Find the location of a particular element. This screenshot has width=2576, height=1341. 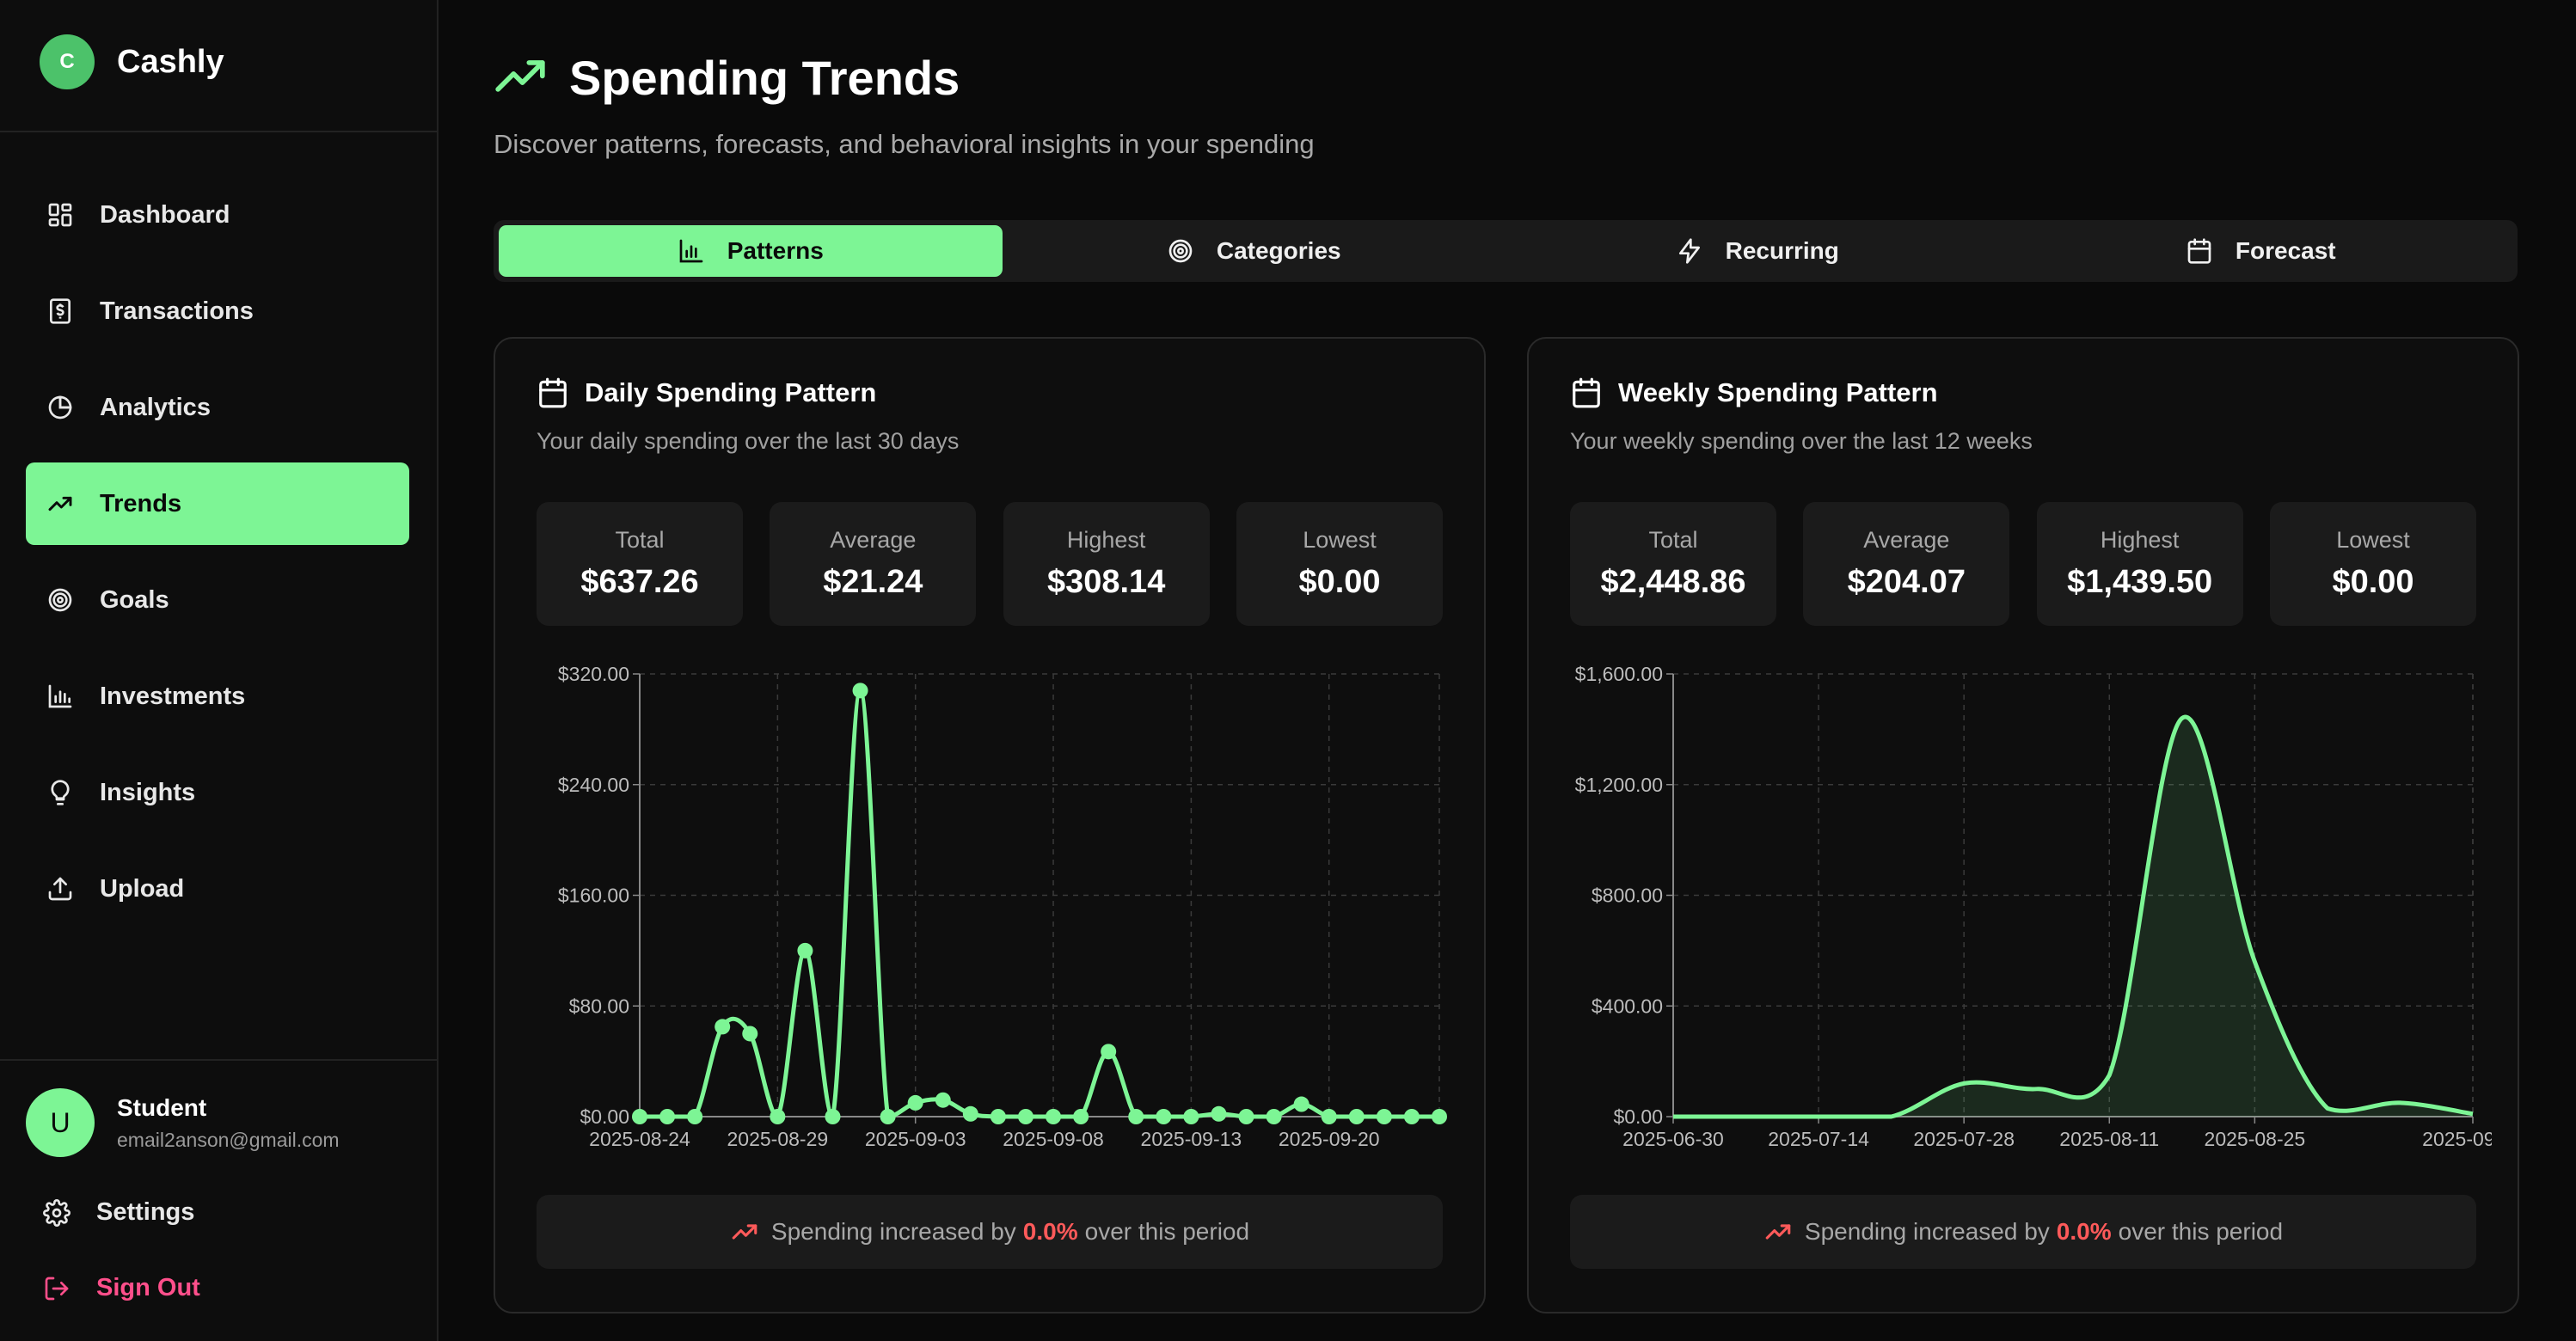

x-tick-label: 2025-09-03 is located at coordinates (916, 1139).